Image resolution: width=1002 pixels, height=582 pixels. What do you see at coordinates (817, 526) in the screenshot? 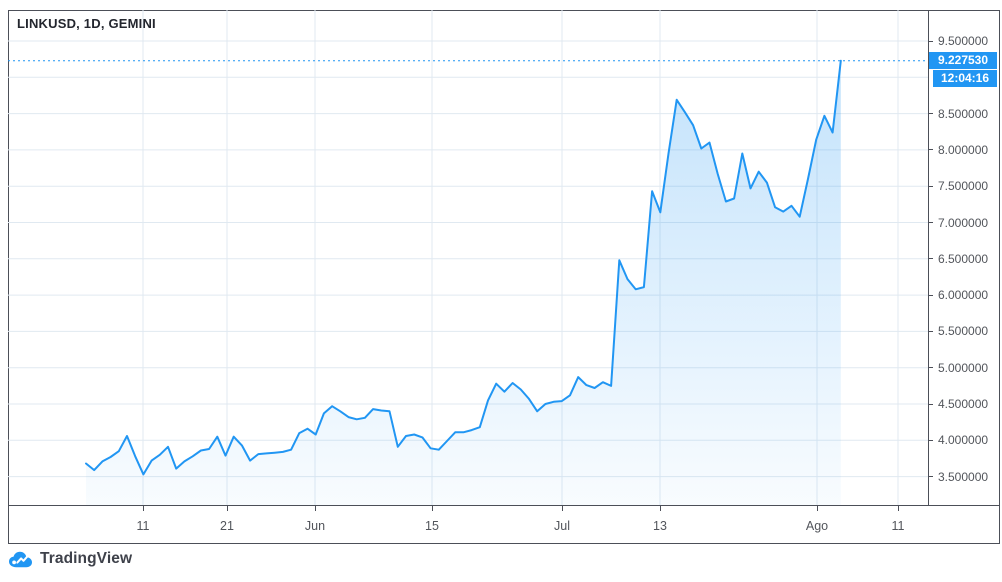
I see `time-tick-label: Ago` at bounding box center [817, 526].